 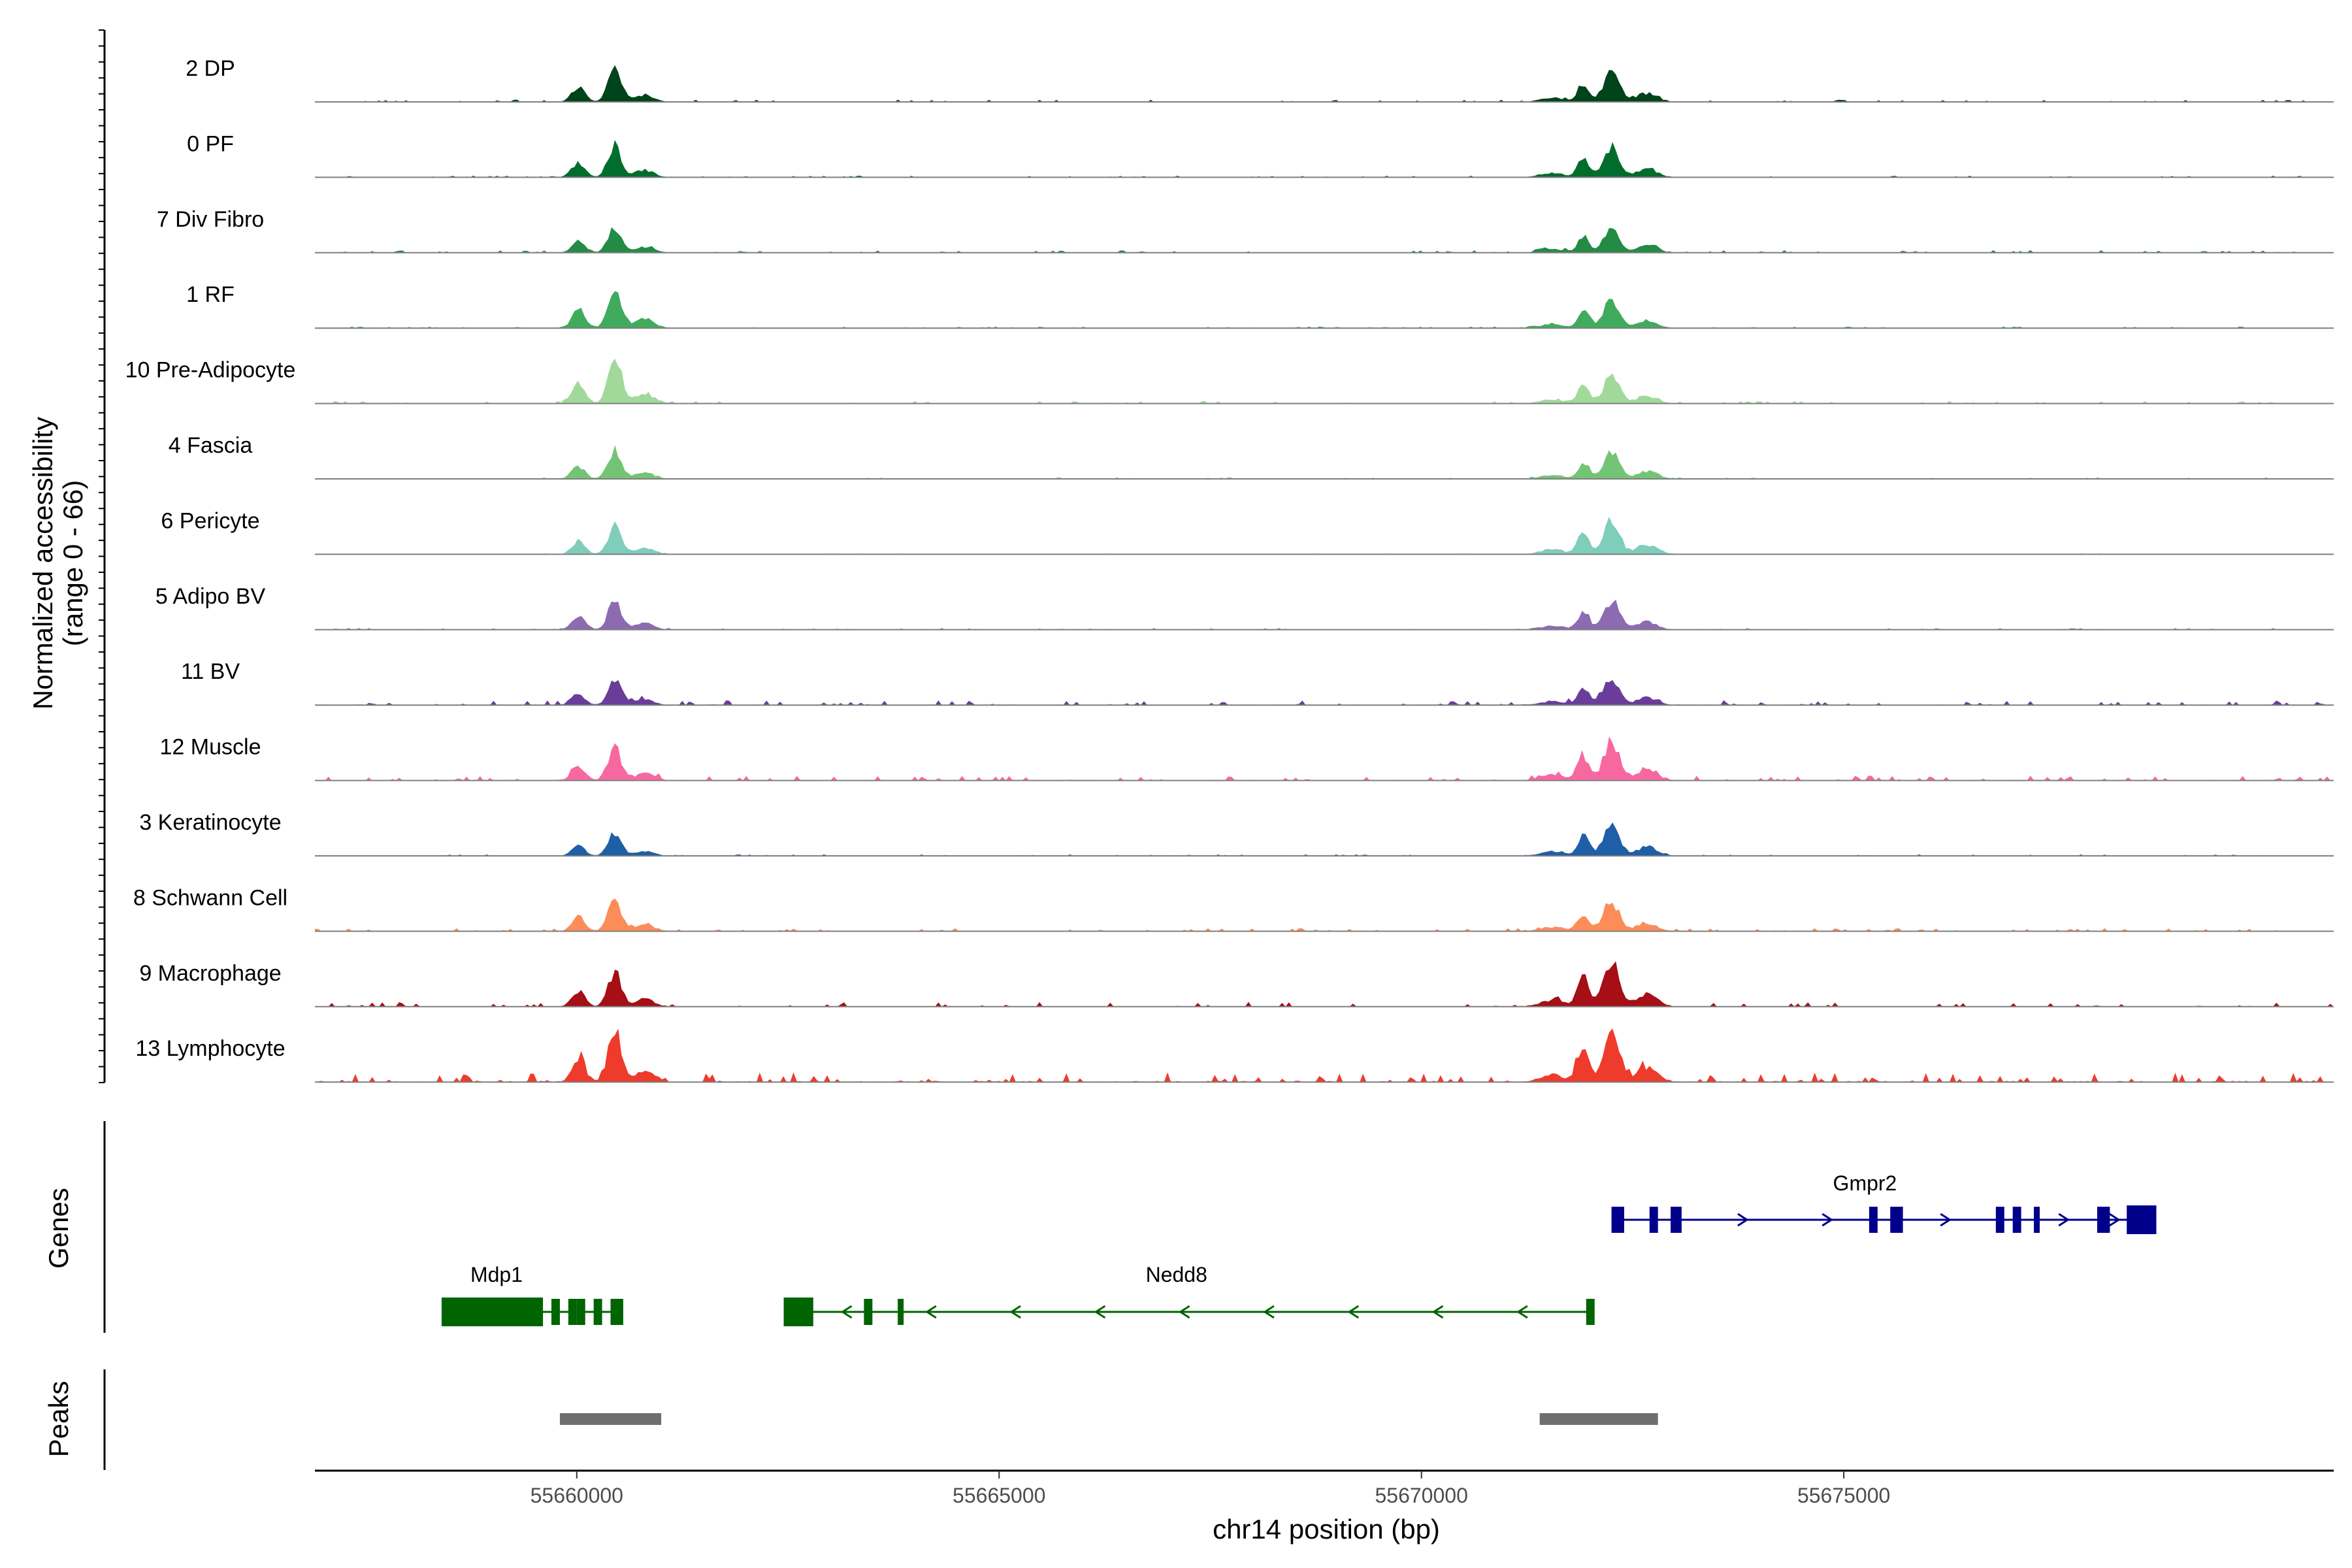 I want to click on track-label: 2 DP, so click(x=210, y=68).